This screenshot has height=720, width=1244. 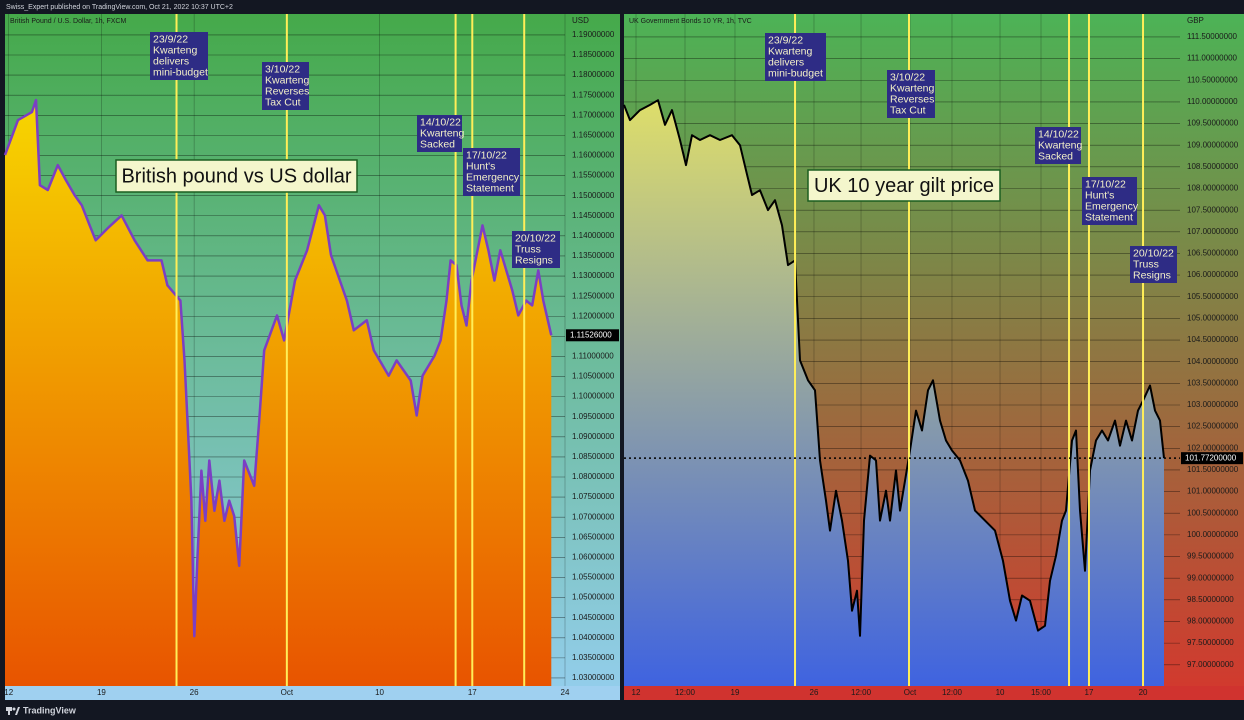 I want to click on y-tick-label: 1.05500000, so click(x=593, y=577).